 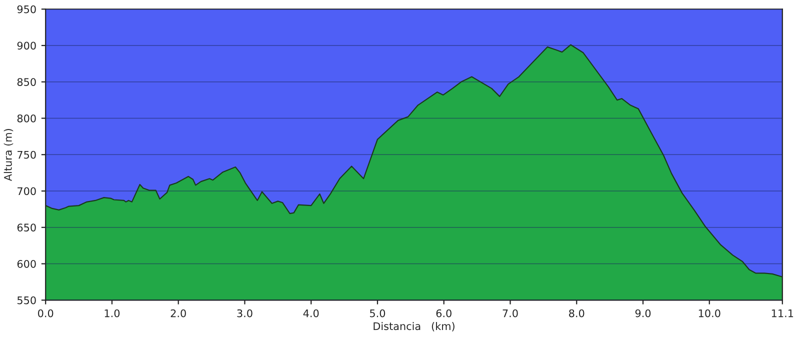 What do you see at coordinates (26, 264) in the screenshot?
I see `y-tick-label: 600` at bounding box center [26, 264].